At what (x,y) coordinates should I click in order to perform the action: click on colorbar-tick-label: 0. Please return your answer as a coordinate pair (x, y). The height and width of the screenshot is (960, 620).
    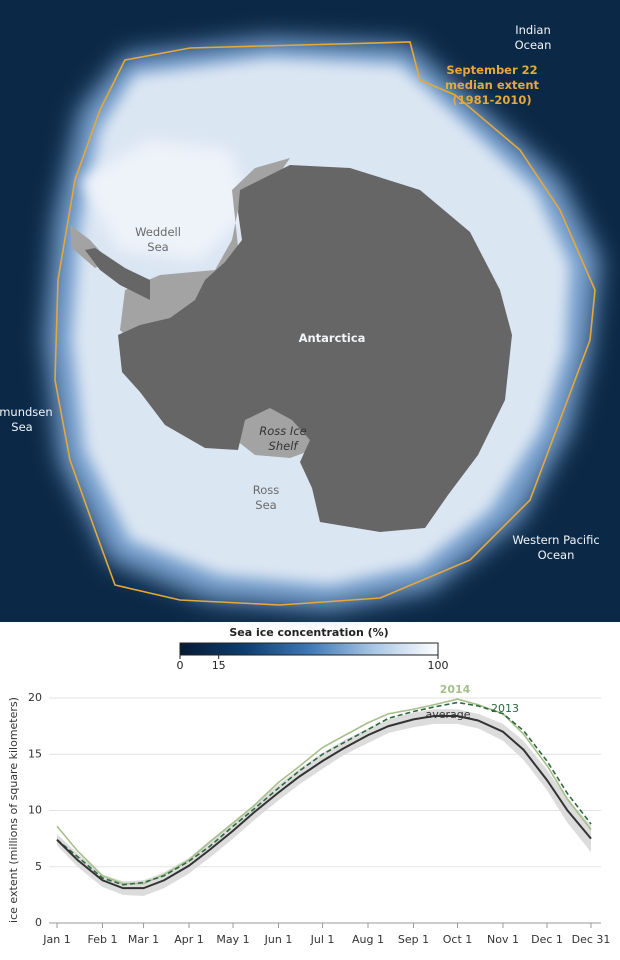
    Looking at the image, I should click on (180, 665).